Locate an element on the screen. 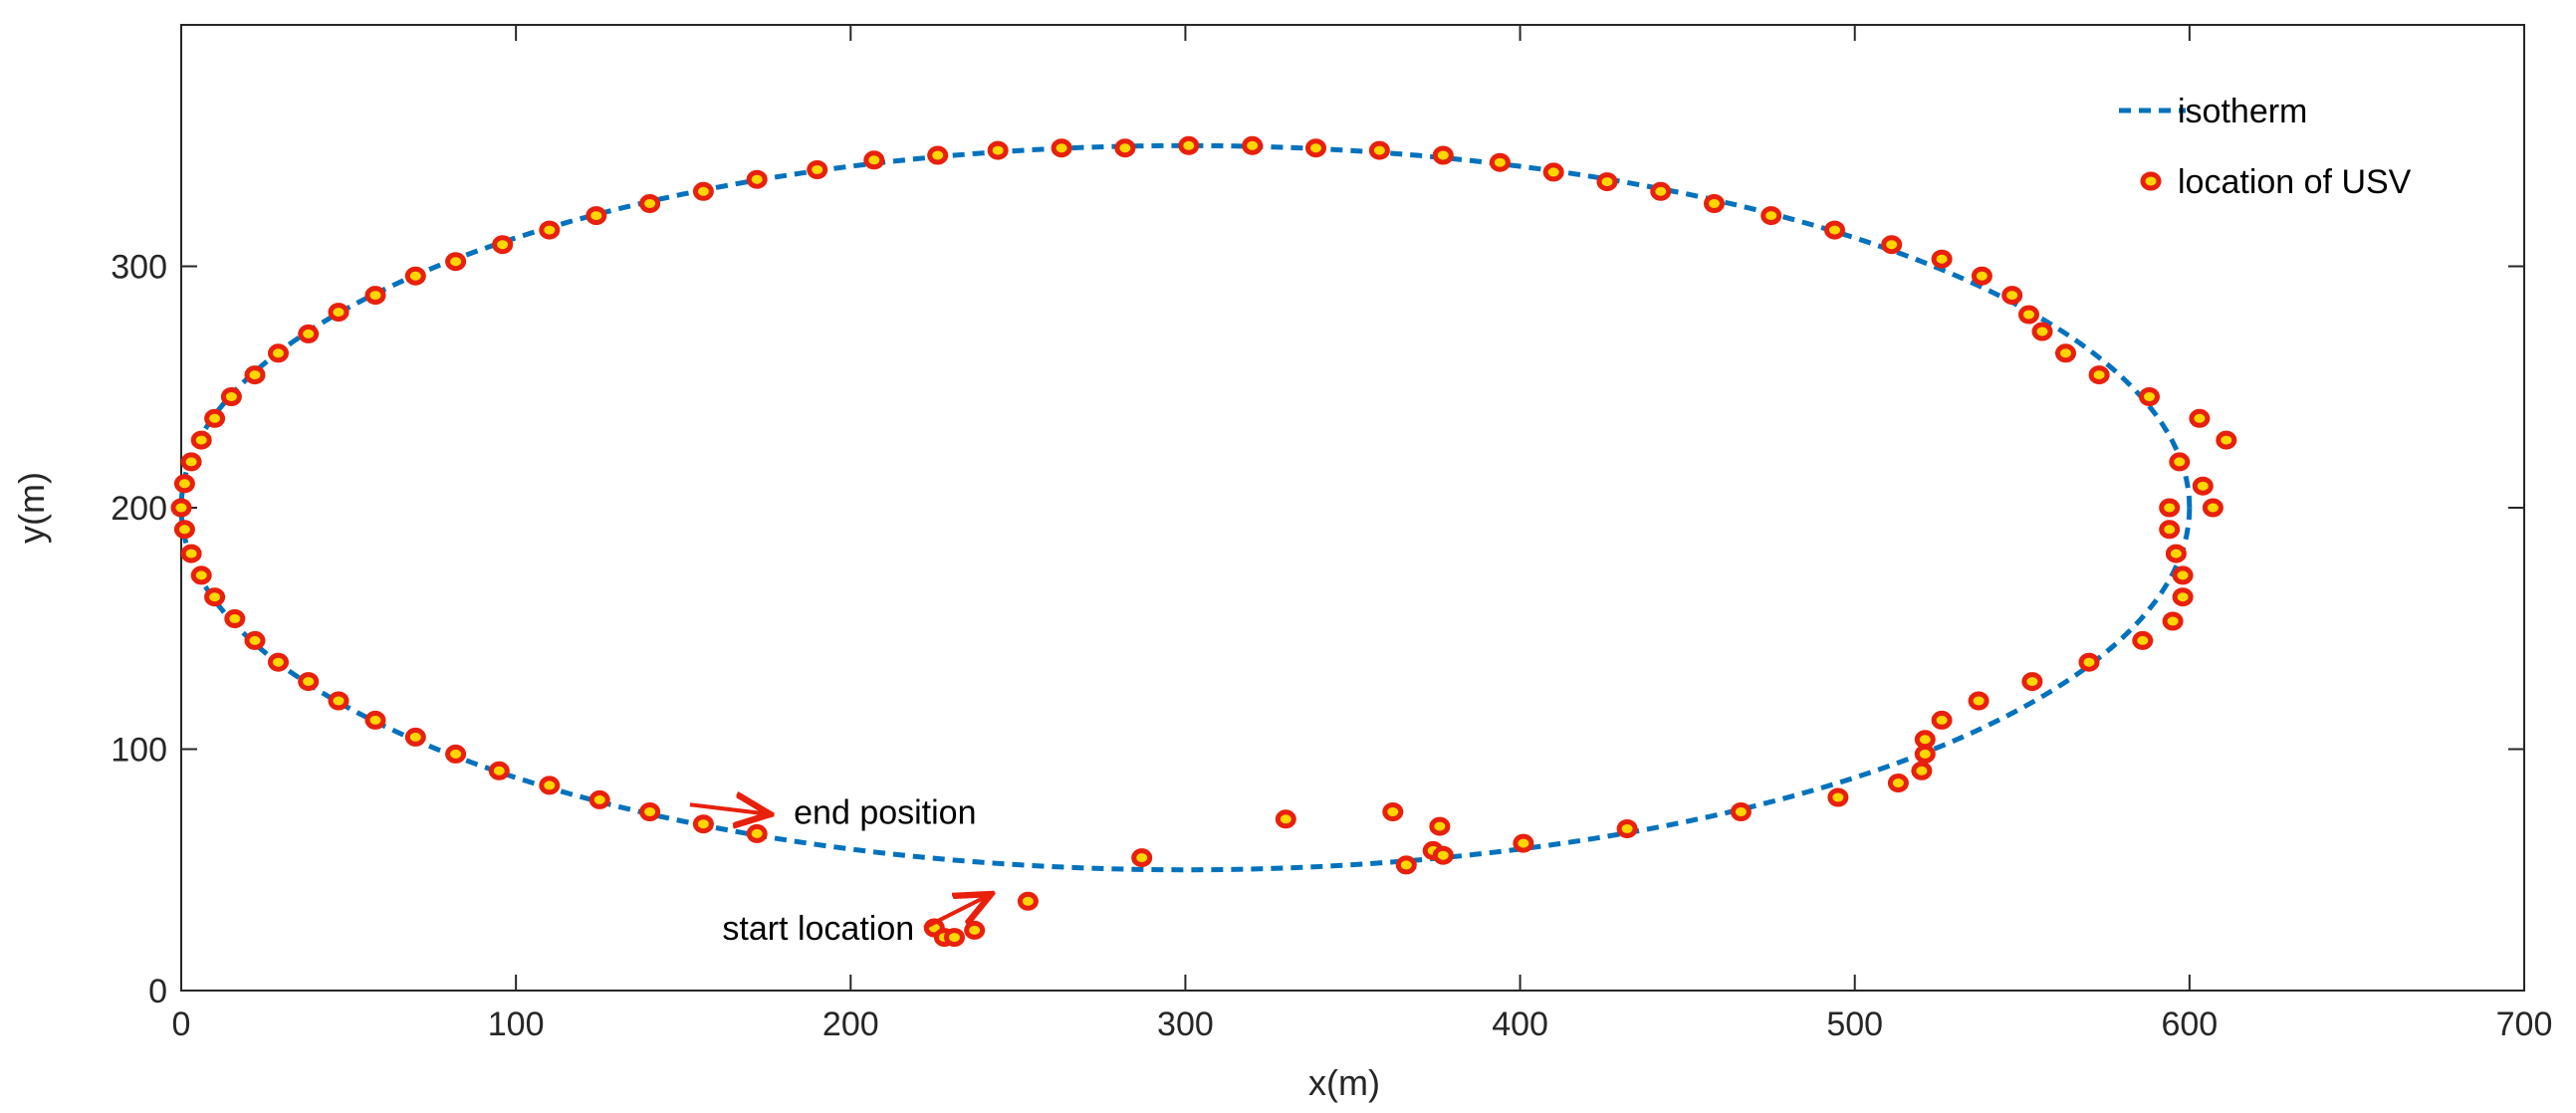 The width and height of the screenshot is (2576, 1113). y-axis-label: y(m) is located at coordinates (31, 508).